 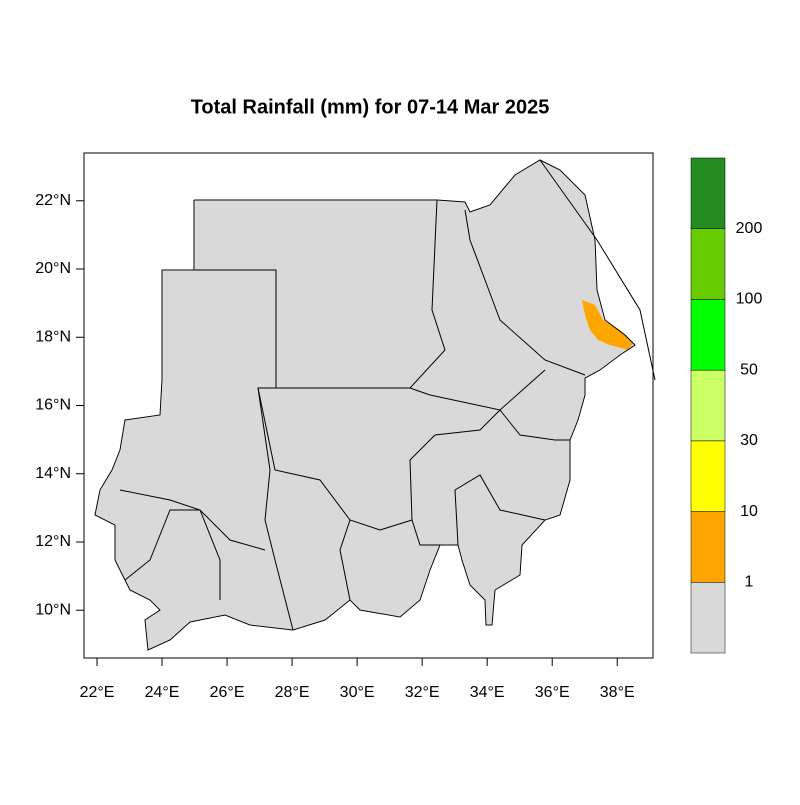 I want to click on y-tick-label: 20°N, so click(x=53, y=268).